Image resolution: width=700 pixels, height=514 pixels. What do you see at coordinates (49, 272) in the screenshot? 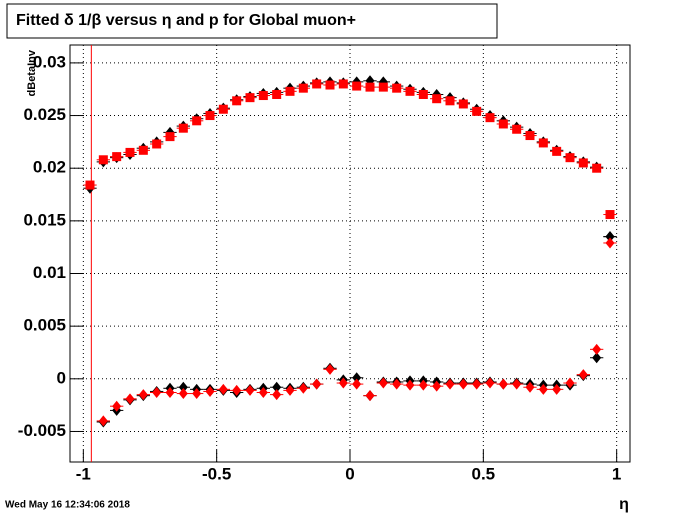
I see `y-tick-label: 0.01` at bounding box center [49, 272].